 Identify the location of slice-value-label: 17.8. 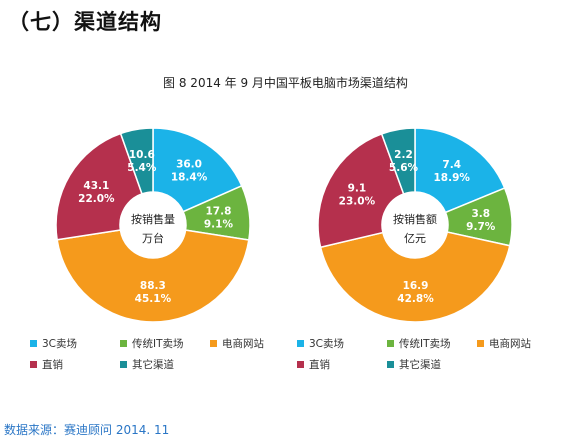
(218, 211).